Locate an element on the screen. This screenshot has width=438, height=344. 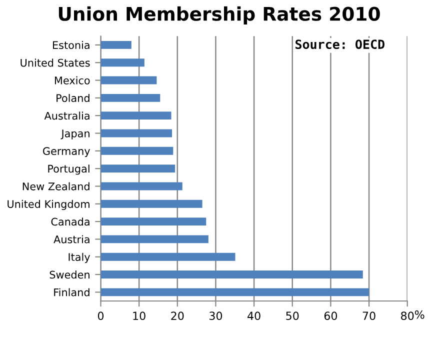
y-tick-label: United States is located at coordinates (55, 62).